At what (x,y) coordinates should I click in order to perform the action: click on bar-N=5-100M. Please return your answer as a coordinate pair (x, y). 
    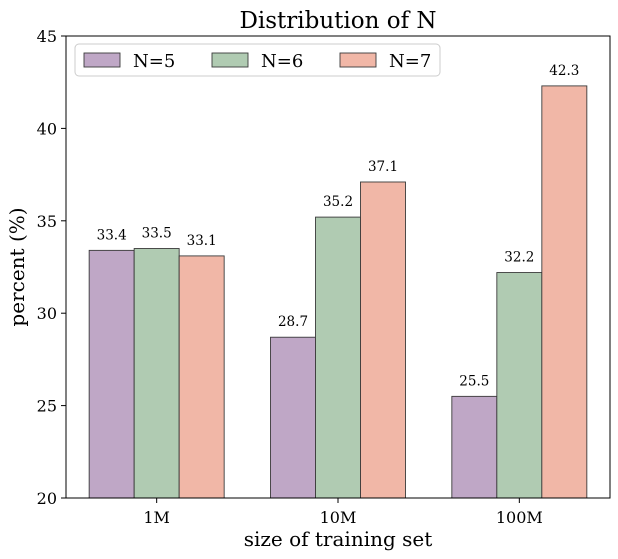
    Looking at the image, I should click on (474, 447).